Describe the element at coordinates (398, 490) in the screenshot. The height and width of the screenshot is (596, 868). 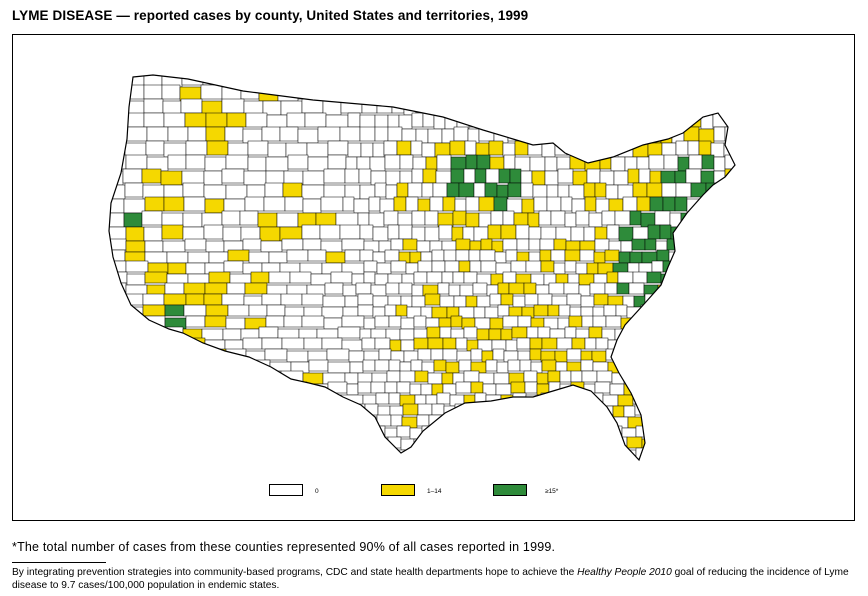
I see `legend-swatch-low` at that location.